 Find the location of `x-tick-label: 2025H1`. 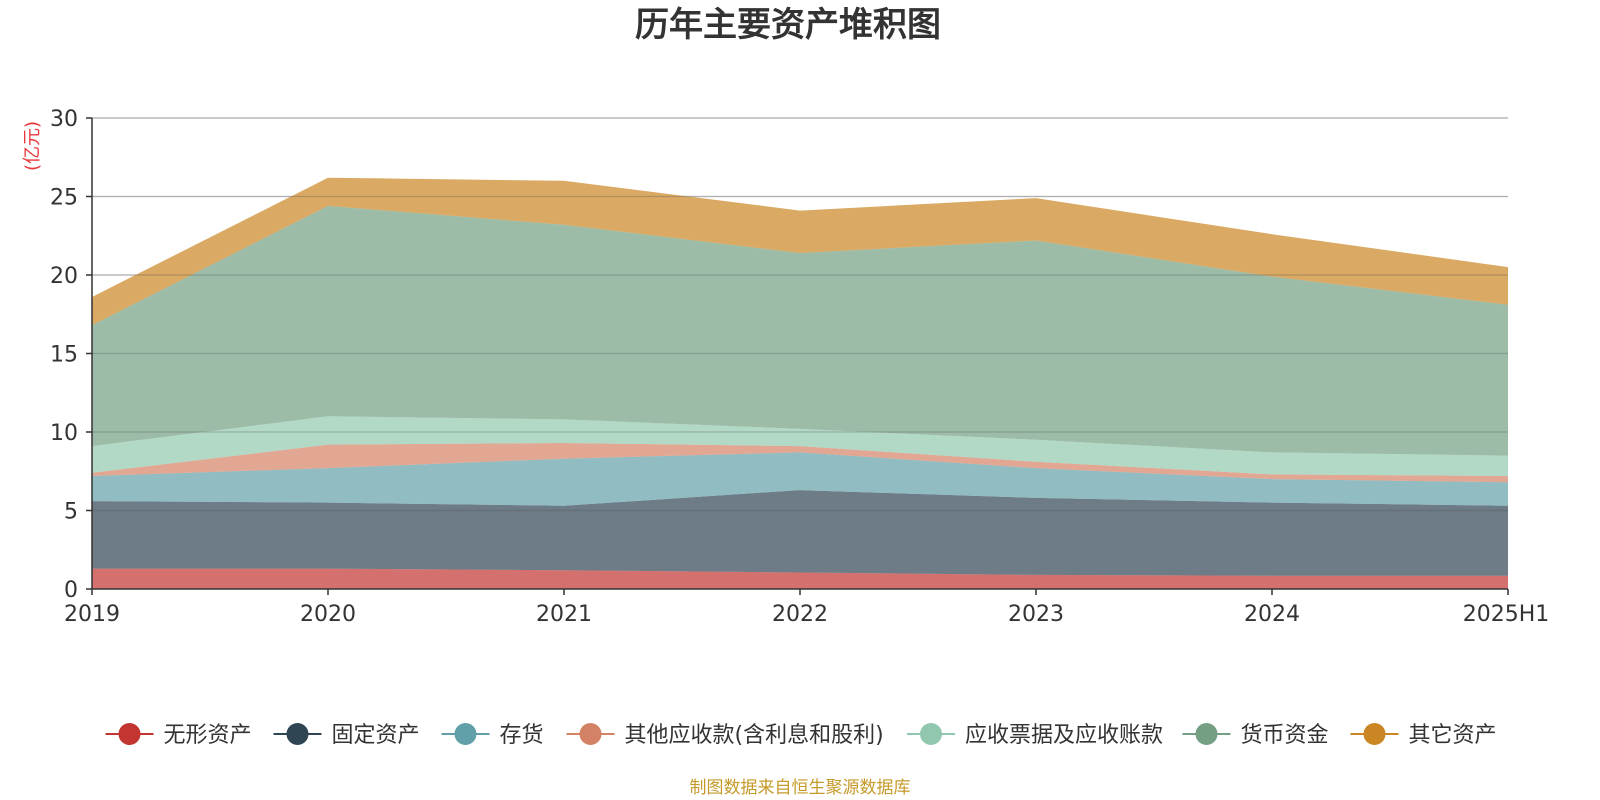

x-tick-label: 2025H1 is located at coordinates (1506, 614).